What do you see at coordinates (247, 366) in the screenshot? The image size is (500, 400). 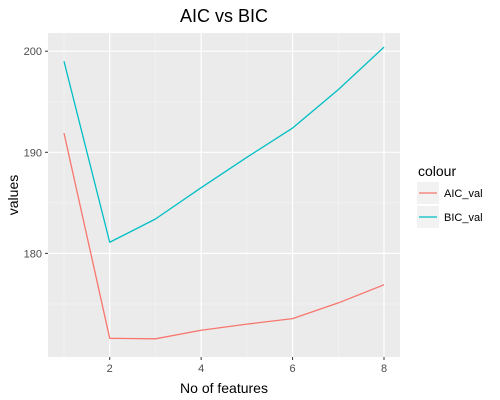 I see `x-axis-ticks: 2 4 6 8` at bounding box center [247, 366].